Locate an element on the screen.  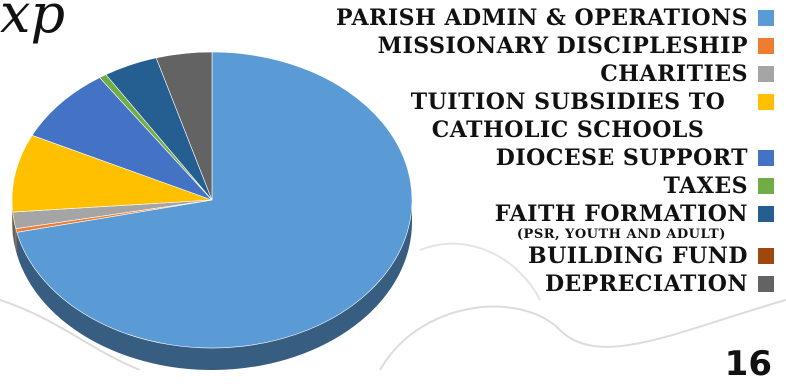
legend-item-building-fund: Building Fund is located at coordinates (514, 256).